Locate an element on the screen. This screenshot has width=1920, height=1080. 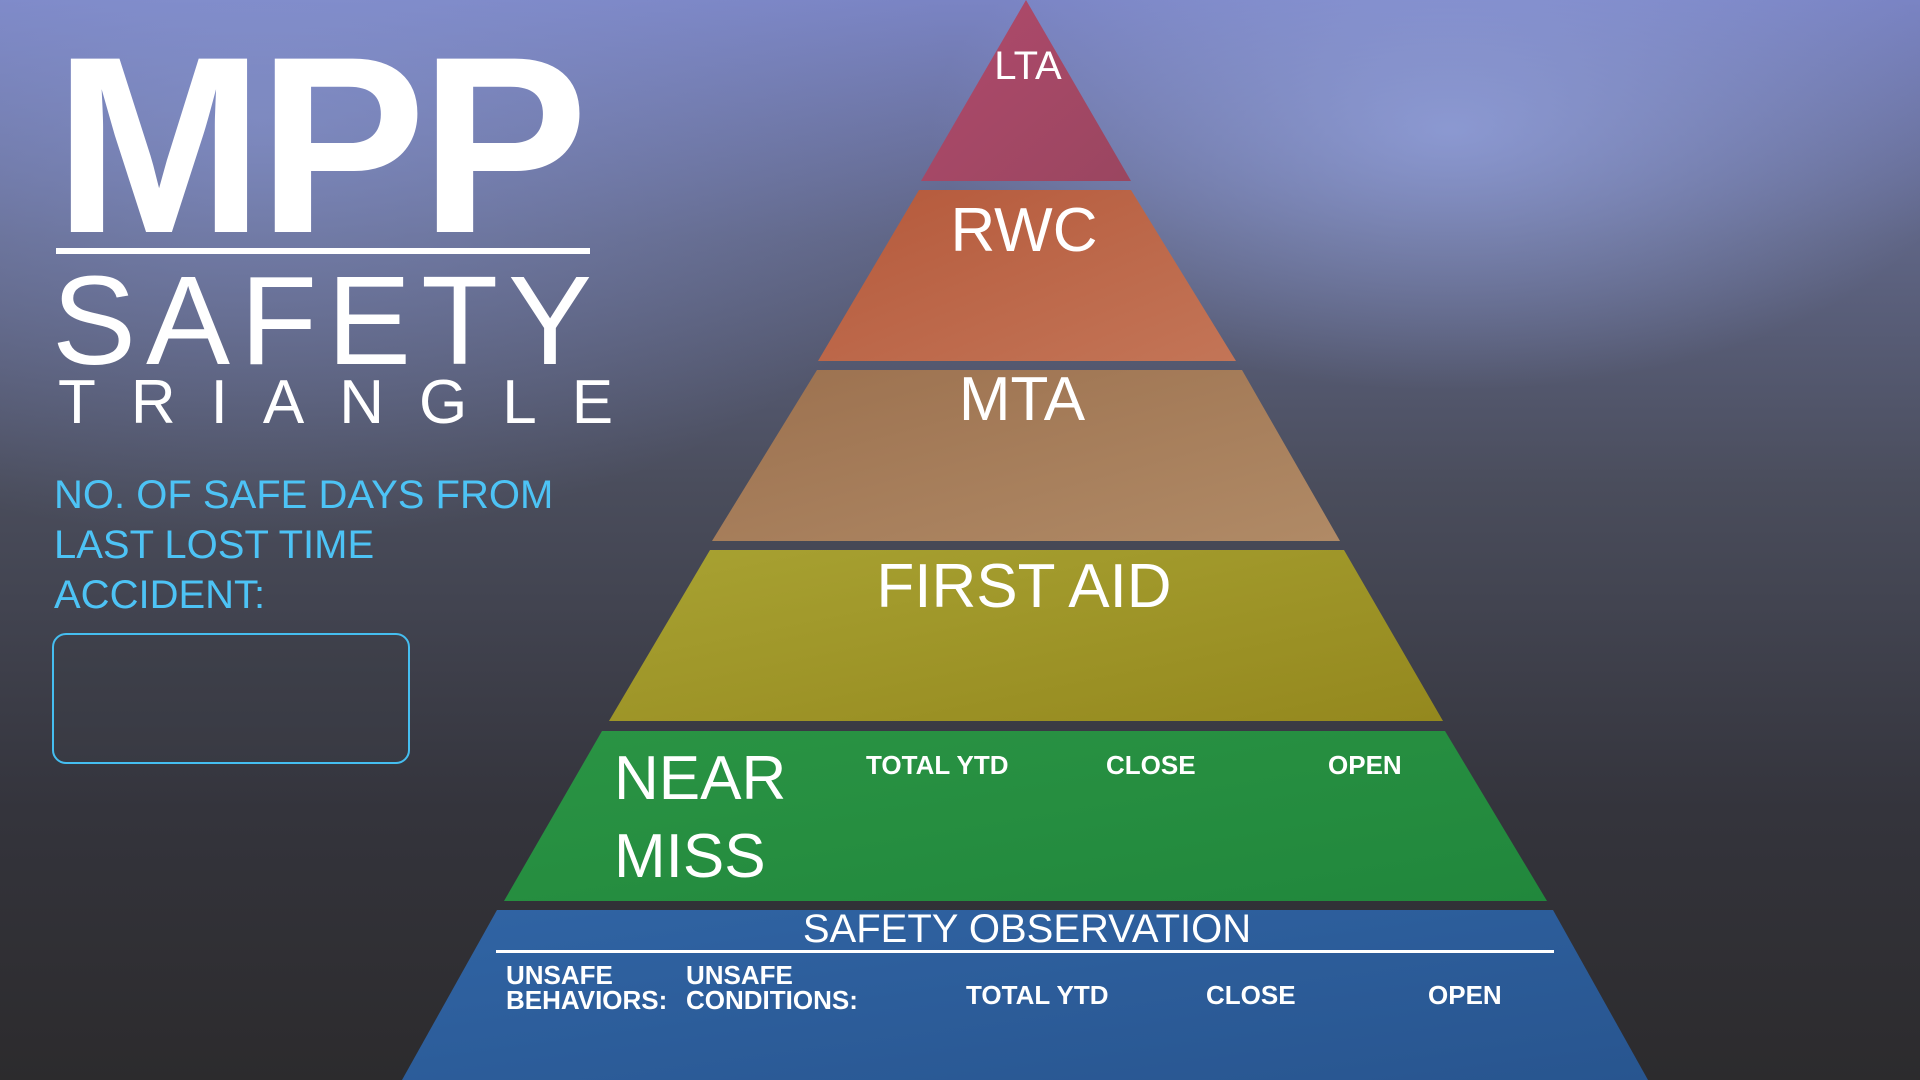
tier-first-aid-shape is located at coordinates (1026, 635).